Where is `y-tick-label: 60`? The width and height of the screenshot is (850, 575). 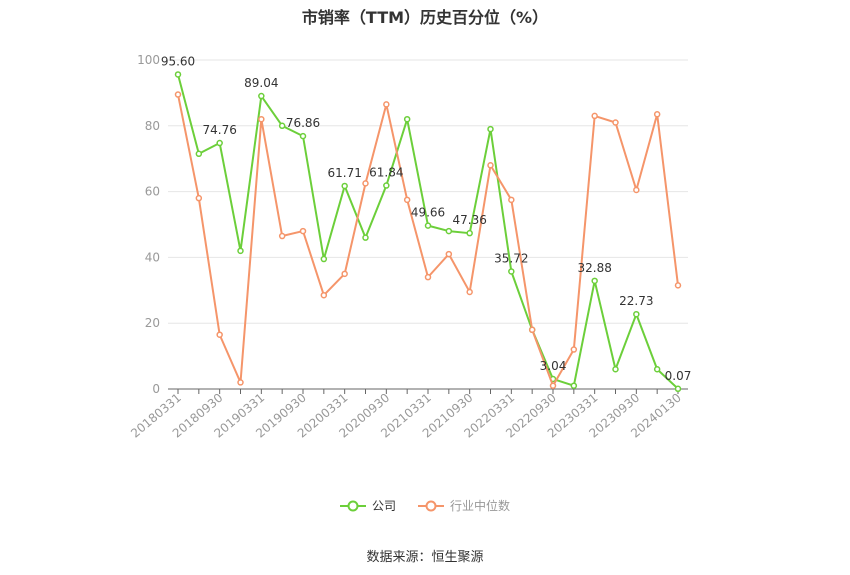 y-tick-label: 60 is located at coordinates (152, 192).